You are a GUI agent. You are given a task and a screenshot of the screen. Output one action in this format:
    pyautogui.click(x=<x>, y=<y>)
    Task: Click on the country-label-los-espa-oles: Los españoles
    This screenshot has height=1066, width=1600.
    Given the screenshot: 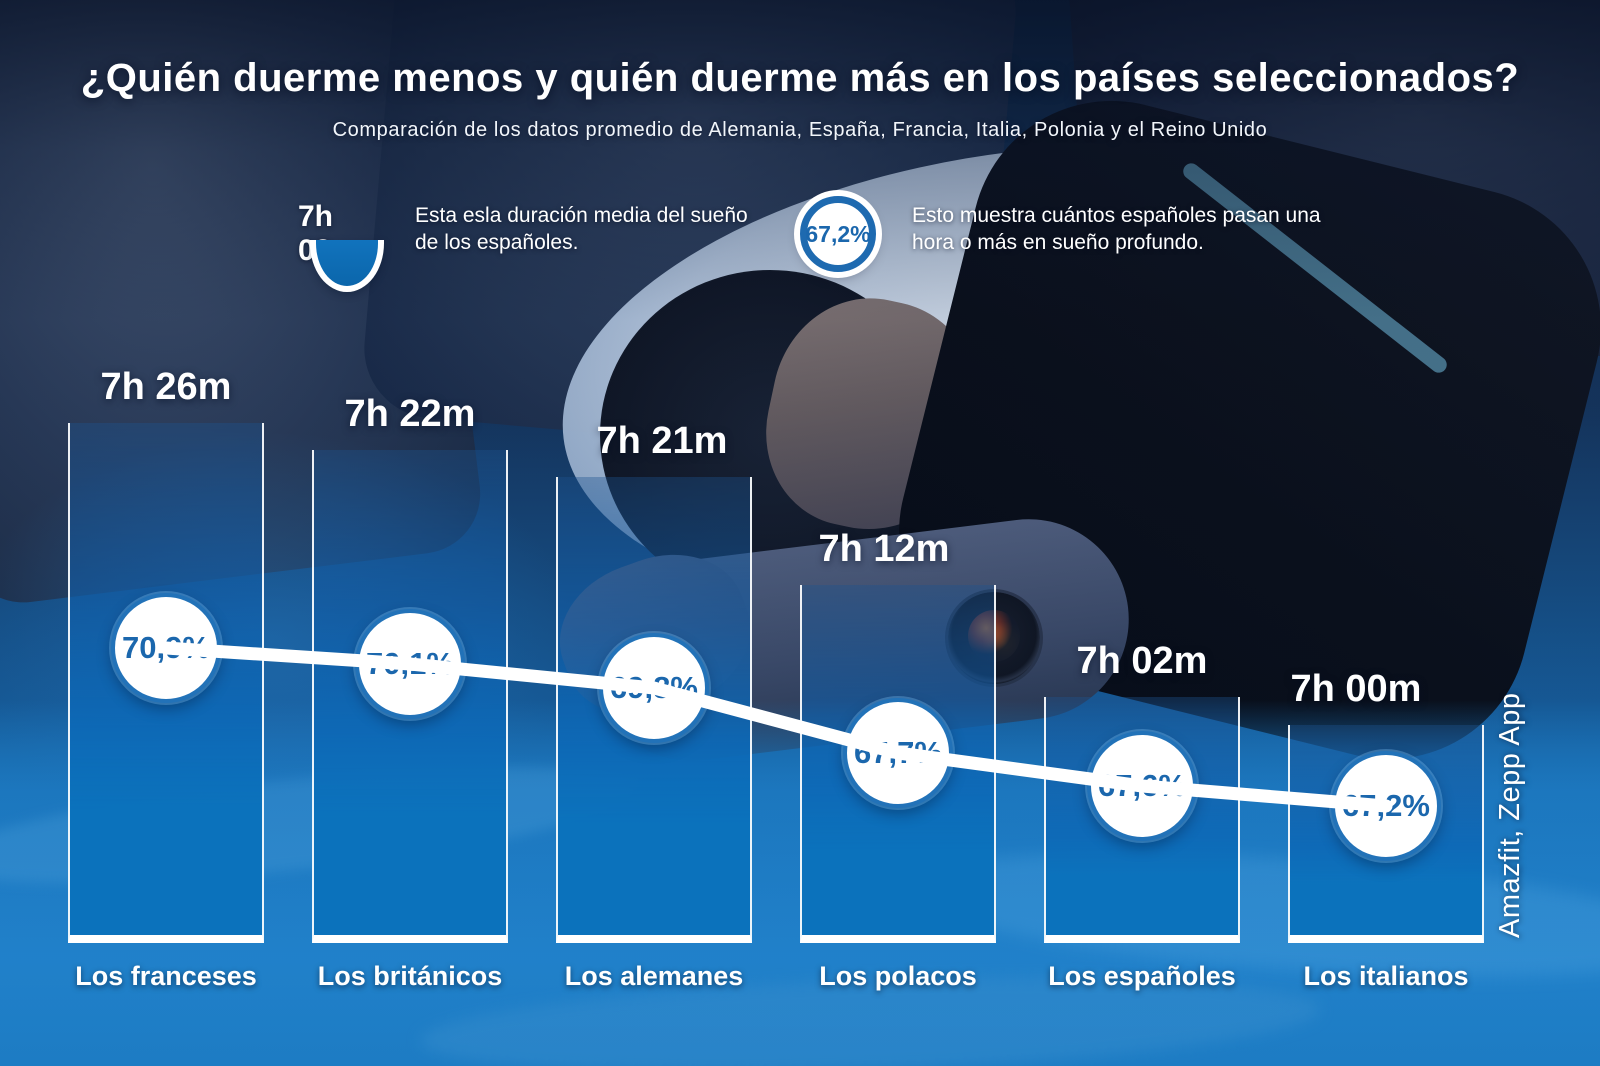 What is the action you would take?
    pyautogui.click(x=1142, y=976)
    